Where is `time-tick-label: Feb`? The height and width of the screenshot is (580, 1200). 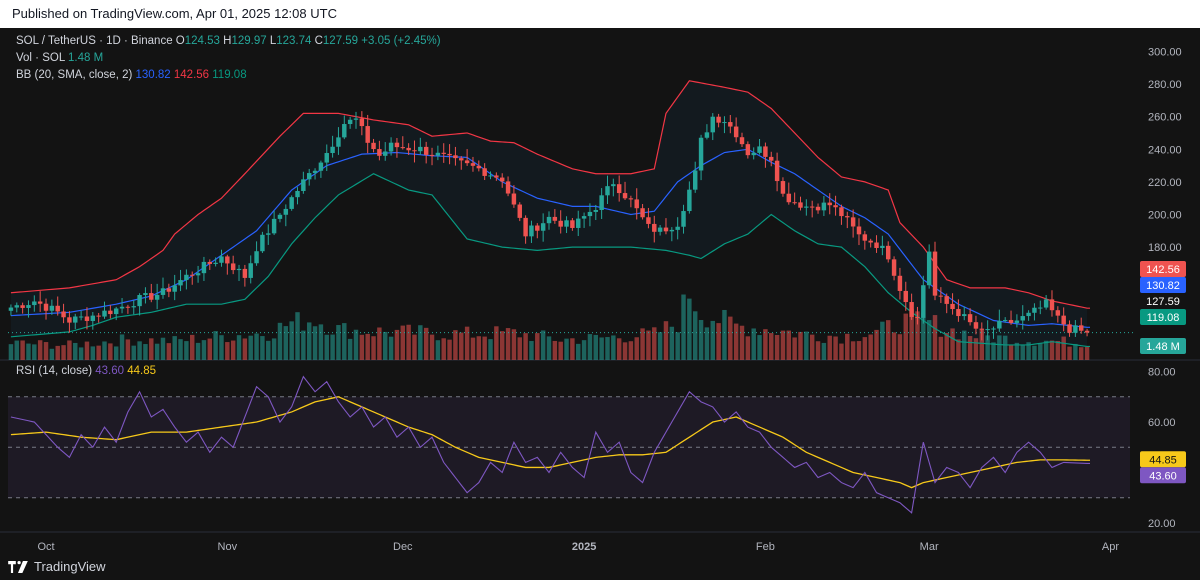 time-tick-label: Feb is located at coordinates (765, 547).